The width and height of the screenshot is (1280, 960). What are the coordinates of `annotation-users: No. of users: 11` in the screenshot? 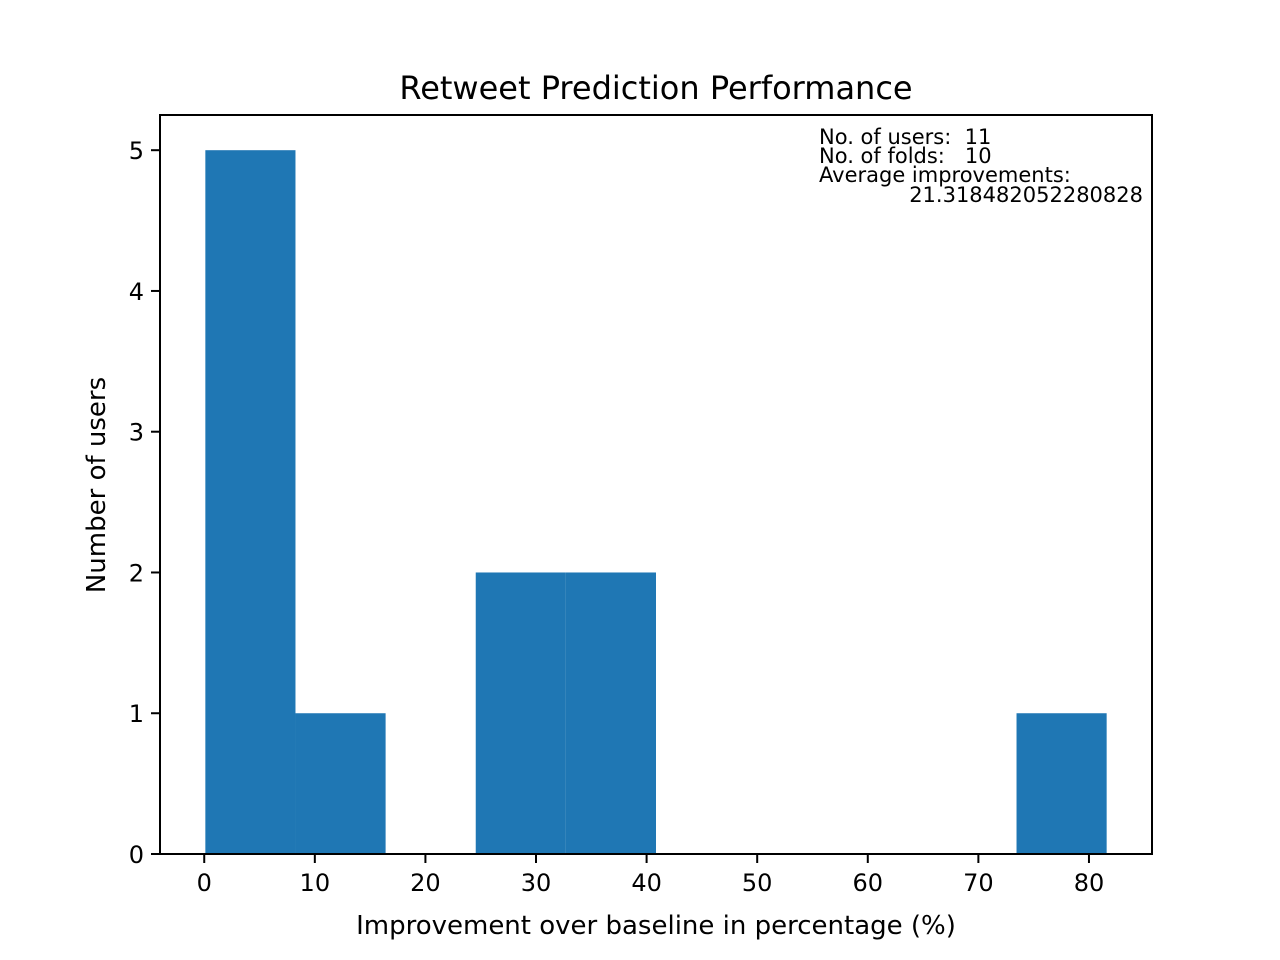 It's located at (905, 137).